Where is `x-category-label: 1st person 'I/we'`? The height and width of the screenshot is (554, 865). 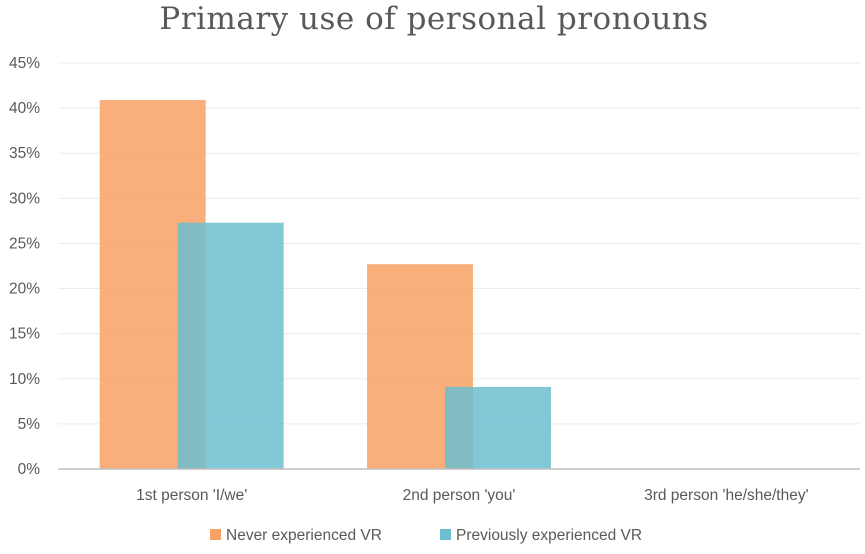
x-category-label: 1st person 'I/we' is located at coordinates (191, 495).